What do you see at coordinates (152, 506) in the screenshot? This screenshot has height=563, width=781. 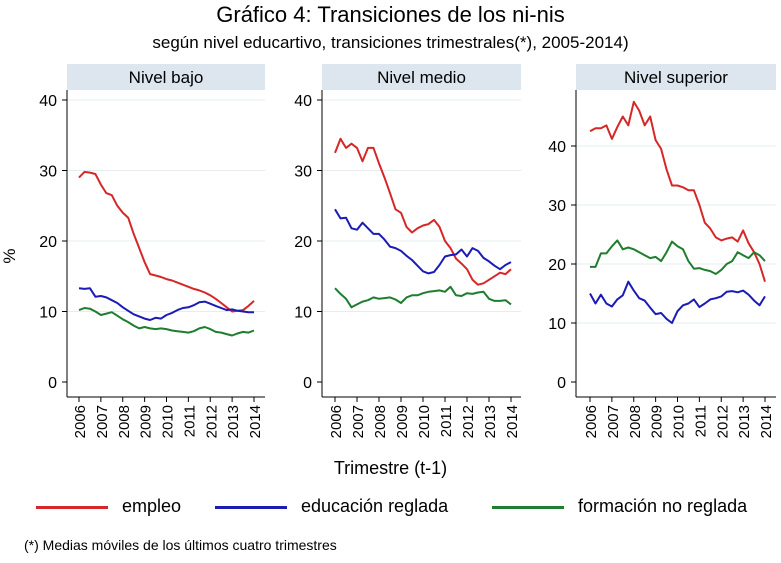 I see `legend-label-empleo: empleo` at bounding box center [152, 506].